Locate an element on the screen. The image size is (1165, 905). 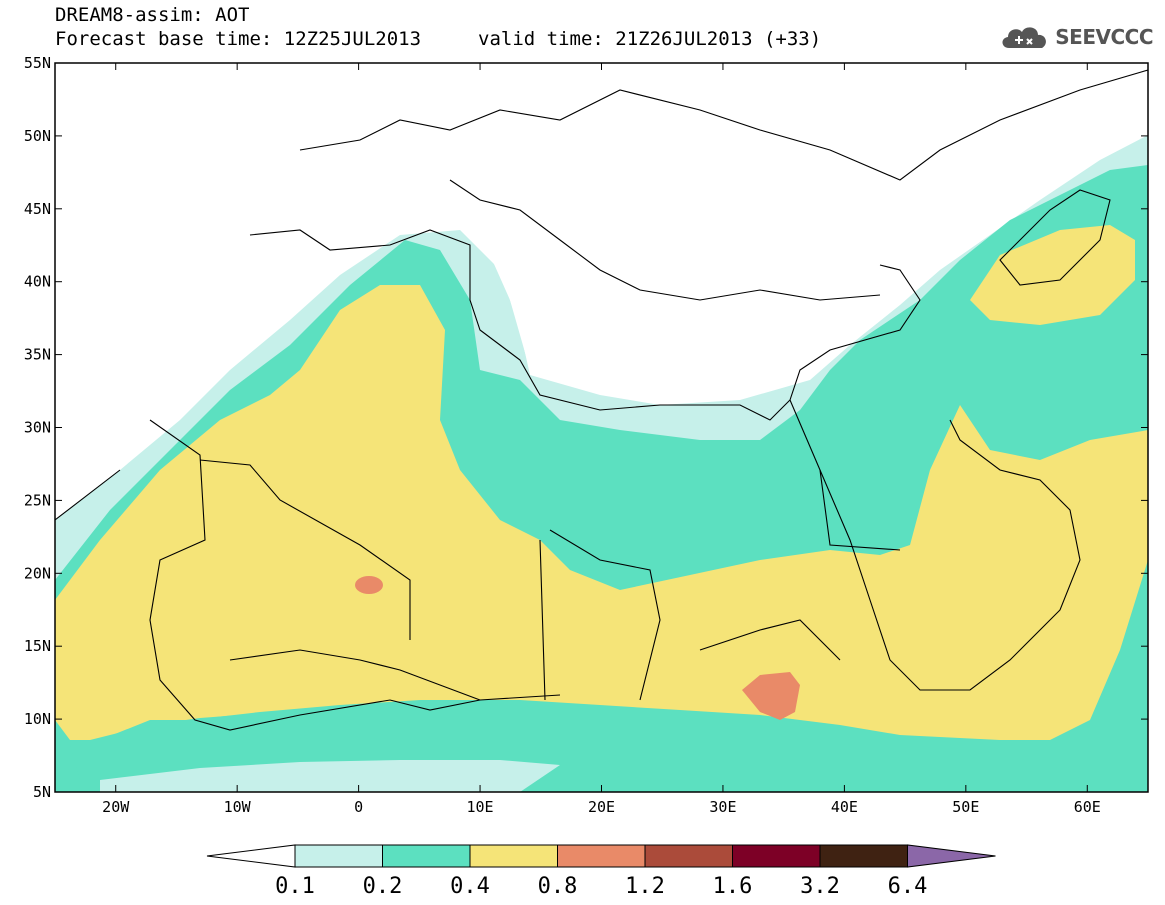
colorbar-label: 1.2 is located at coordinates (645, 886).